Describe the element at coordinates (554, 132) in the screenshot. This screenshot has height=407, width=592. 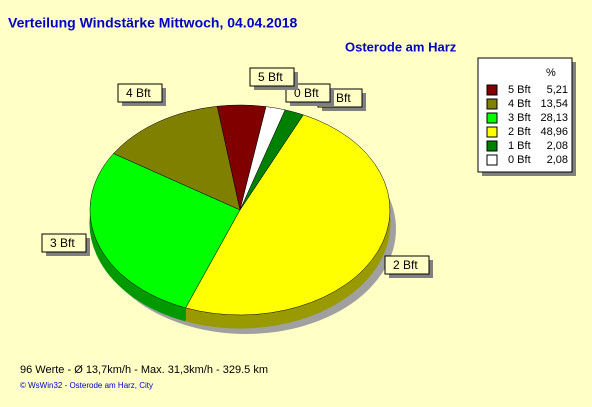
I see `legend-value: 48,96` at that location.